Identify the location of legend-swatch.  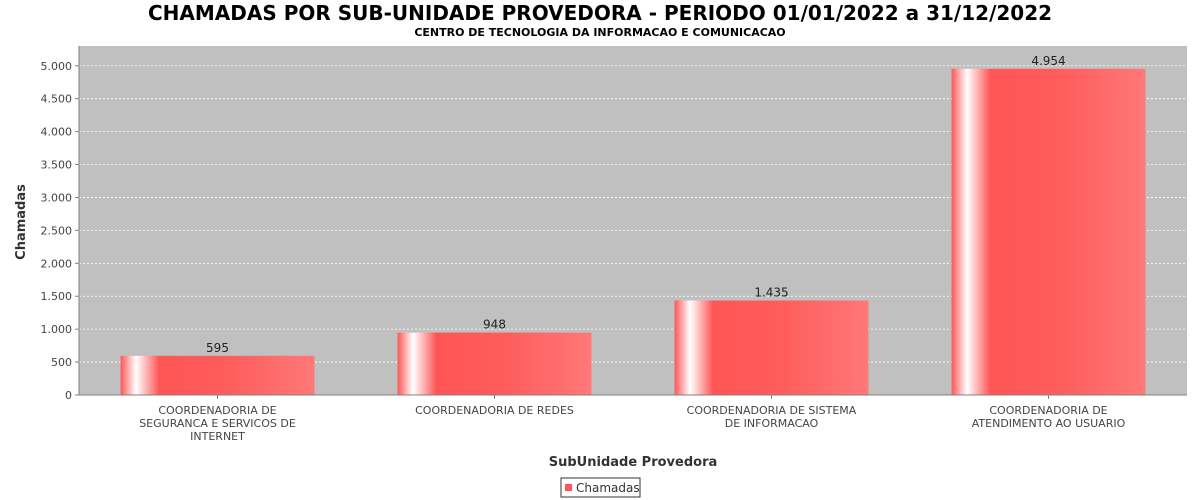
(568, 487).